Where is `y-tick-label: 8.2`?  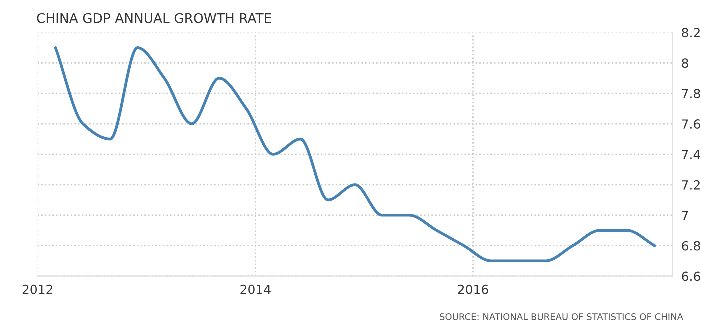 y-tick-label: 8.2 is located at coordinates (691, 33).